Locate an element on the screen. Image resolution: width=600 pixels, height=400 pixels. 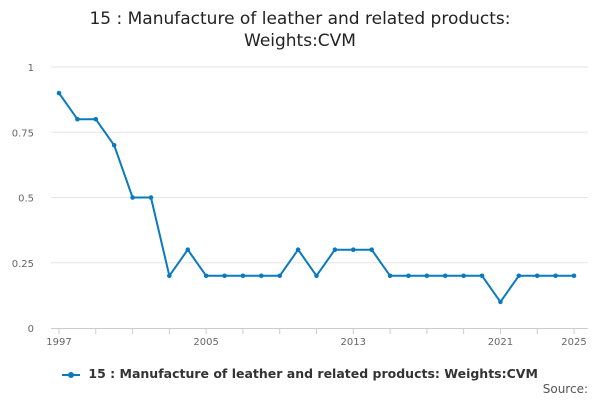
y-tick-label: 0.5 is located at coordinates (26, 199).